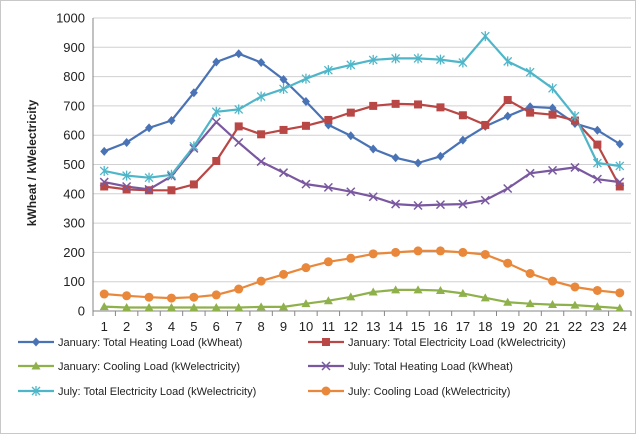  I want to click on y-tick-label: 700, so click(74, 105).